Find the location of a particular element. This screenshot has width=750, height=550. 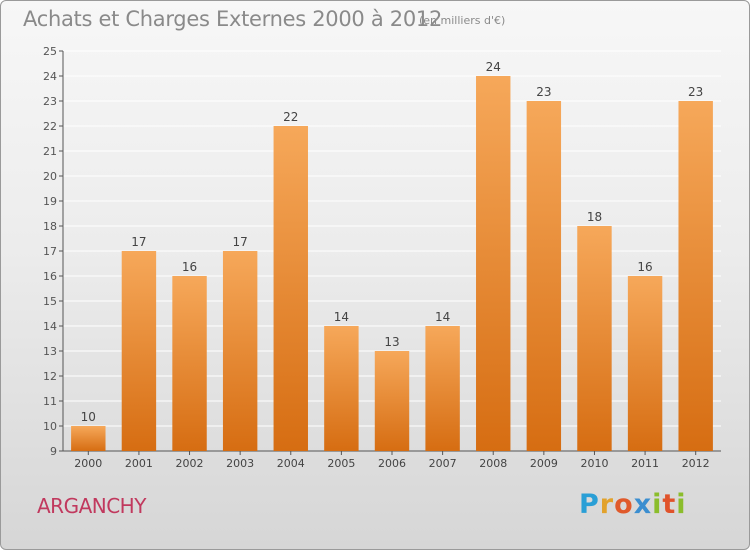

bar-2004 is located at coordinates (290, 288).